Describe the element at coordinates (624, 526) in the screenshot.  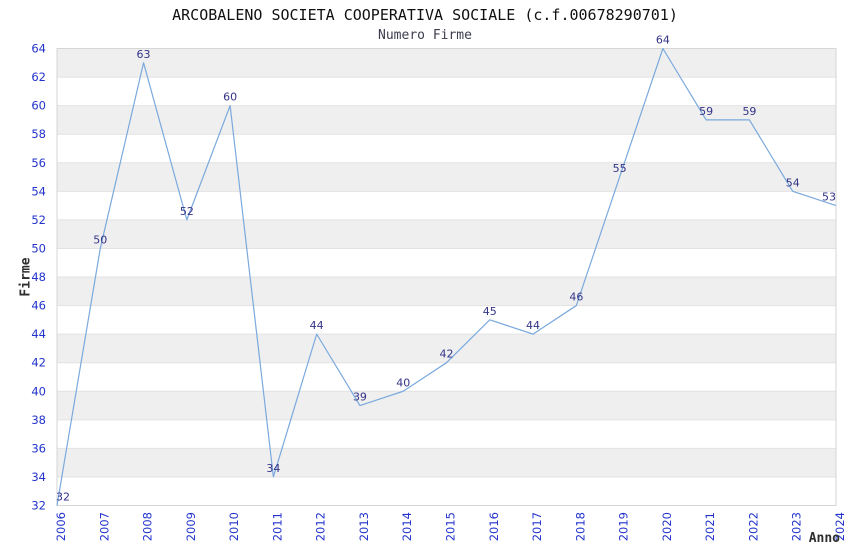
I see `x-tick-label: 2019` at that location.